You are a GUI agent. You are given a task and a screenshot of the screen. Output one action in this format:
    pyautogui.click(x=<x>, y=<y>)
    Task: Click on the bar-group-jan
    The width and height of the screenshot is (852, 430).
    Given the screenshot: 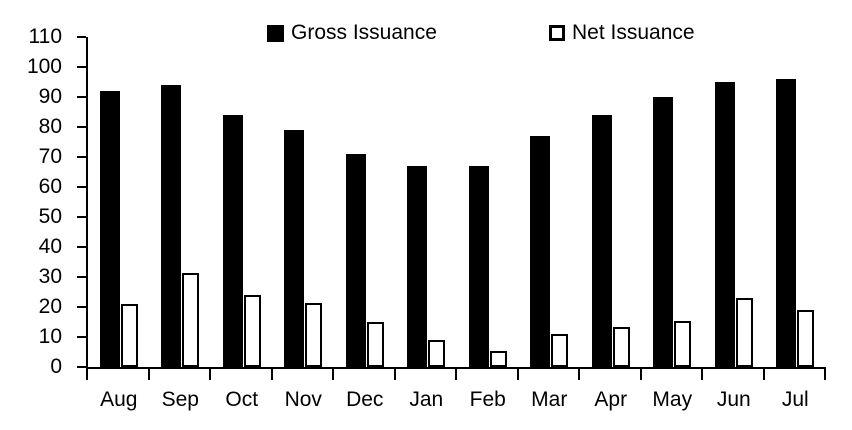 What is the action you would take?
    pyautogui.click(x=427, y=202)
    